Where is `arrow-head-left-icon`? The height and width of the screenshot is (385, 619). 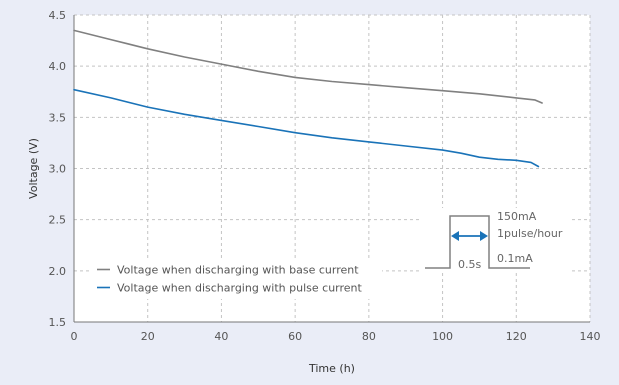 arrow-head-left-icon is located at coordinates (455, 236).